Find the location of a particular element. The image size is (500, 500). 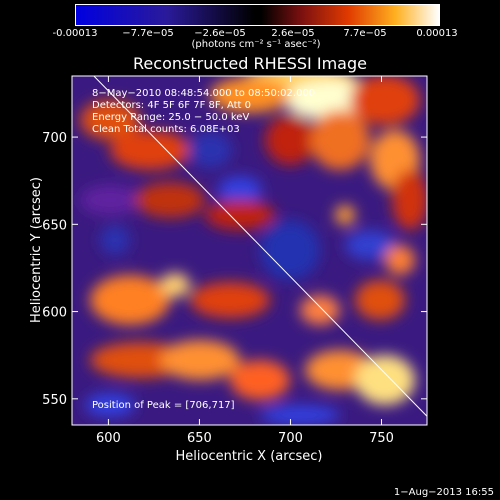

y-tick-label: 600 is located at coordinates (54, 313).